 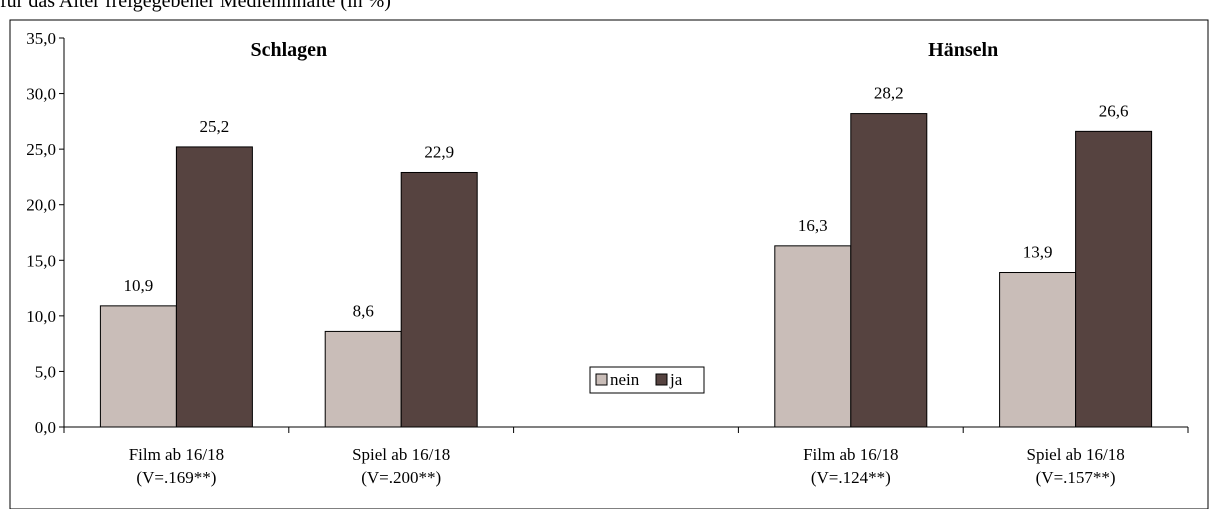 What do you see at coordinates (963, 50) in the screenshot?
I see `panel-title: Hänseln` at bounding box center [963, 50].